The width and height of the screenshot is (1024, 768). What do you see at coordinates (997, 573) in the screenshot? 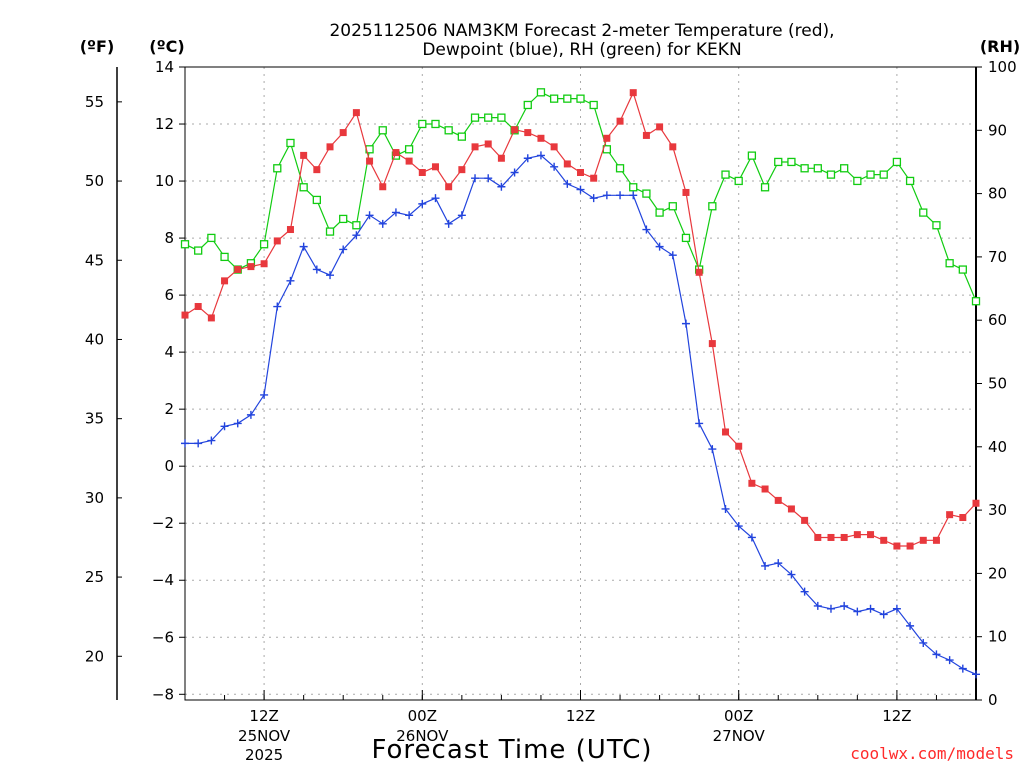
I see `rh-tick-label: 20` at bounding box center [997, 573].